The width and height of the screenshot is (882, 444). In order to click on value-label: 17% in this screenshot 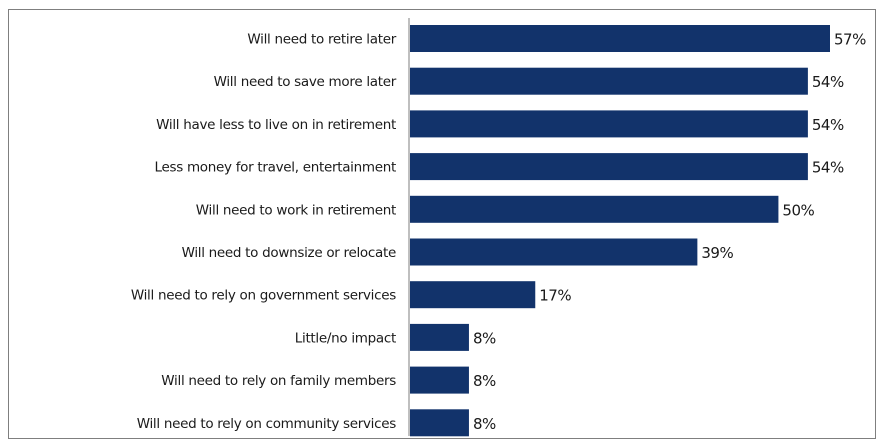, I will do `click(555, 296)`.